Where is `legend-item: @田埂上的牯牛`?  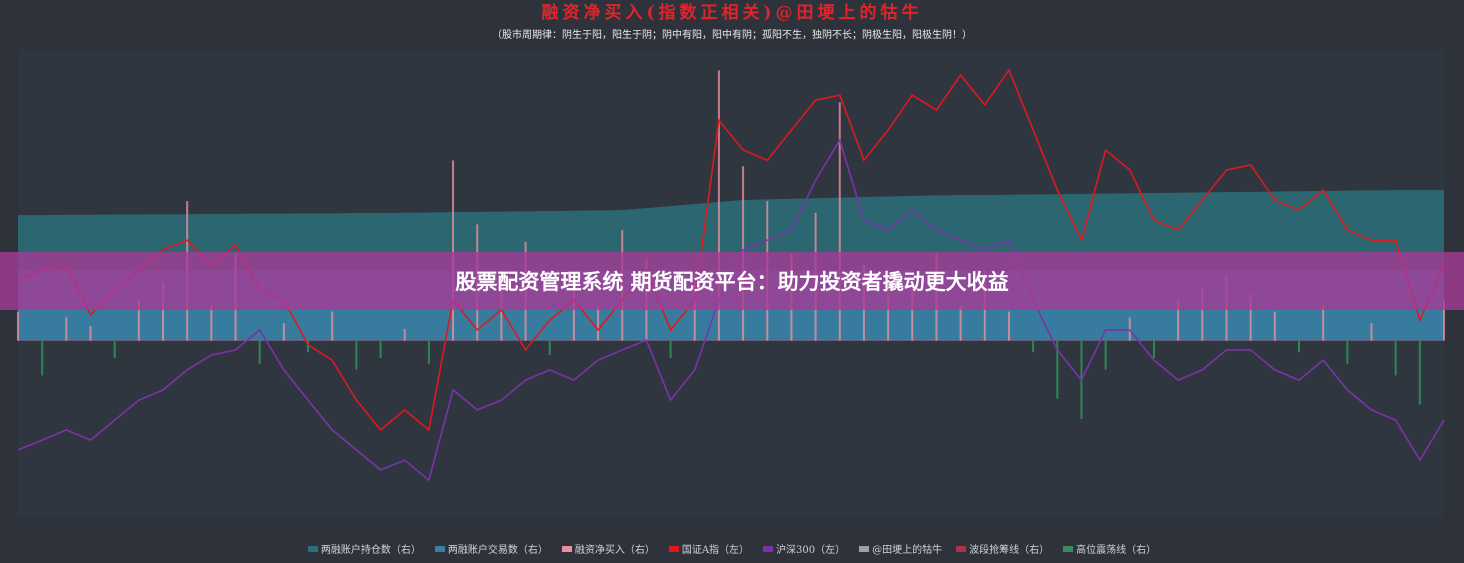 legend-item: @田埂上的牯牛 is located at coordinates (900, 548).